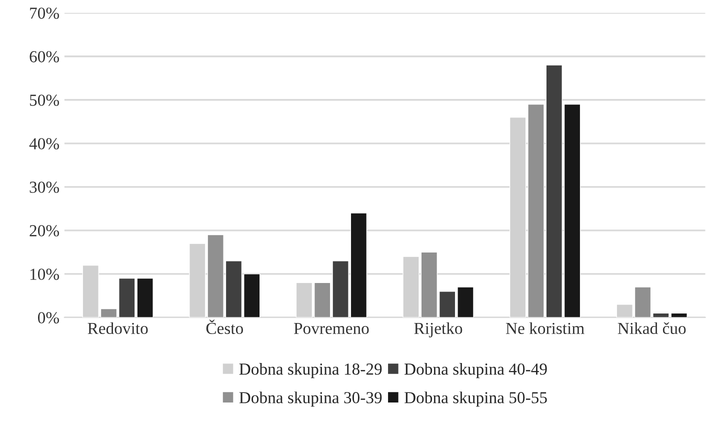 The image size is (716, 429). What do you see at coordinates (545, 328) in the screenshot?
I see `x-tick-label: Ne koristim` at bounding box center [545, 328].